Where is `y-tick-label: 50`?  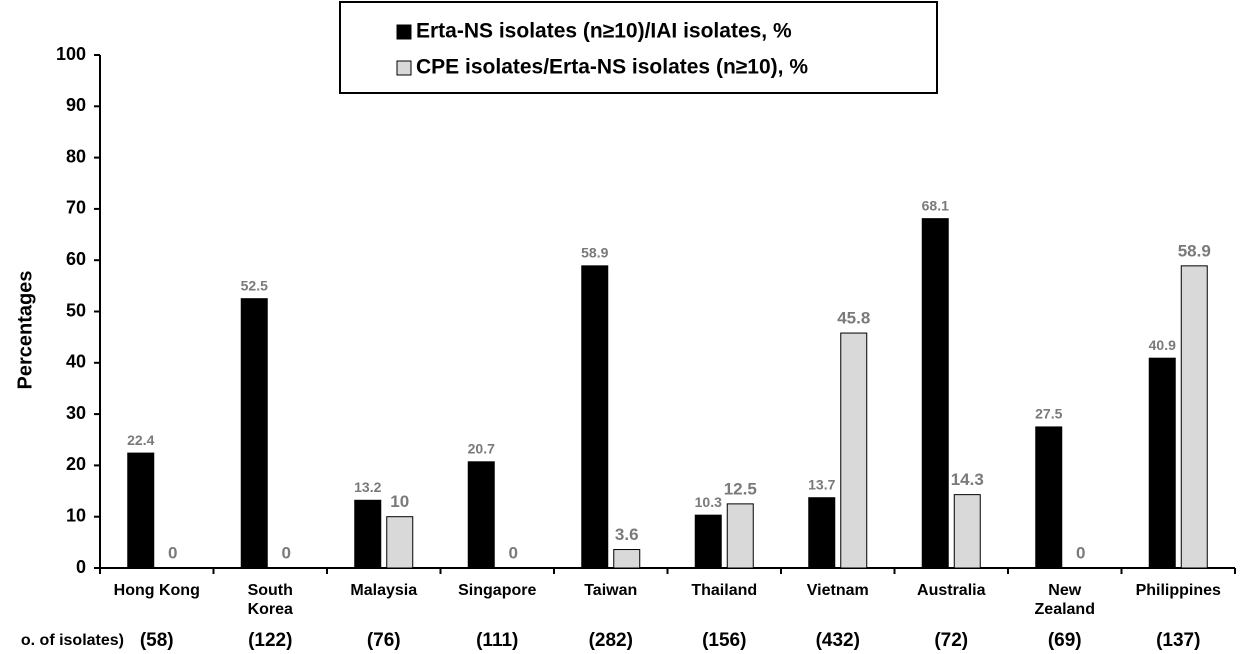
y-tick-label: 50 is located at coordinates (76, 310).